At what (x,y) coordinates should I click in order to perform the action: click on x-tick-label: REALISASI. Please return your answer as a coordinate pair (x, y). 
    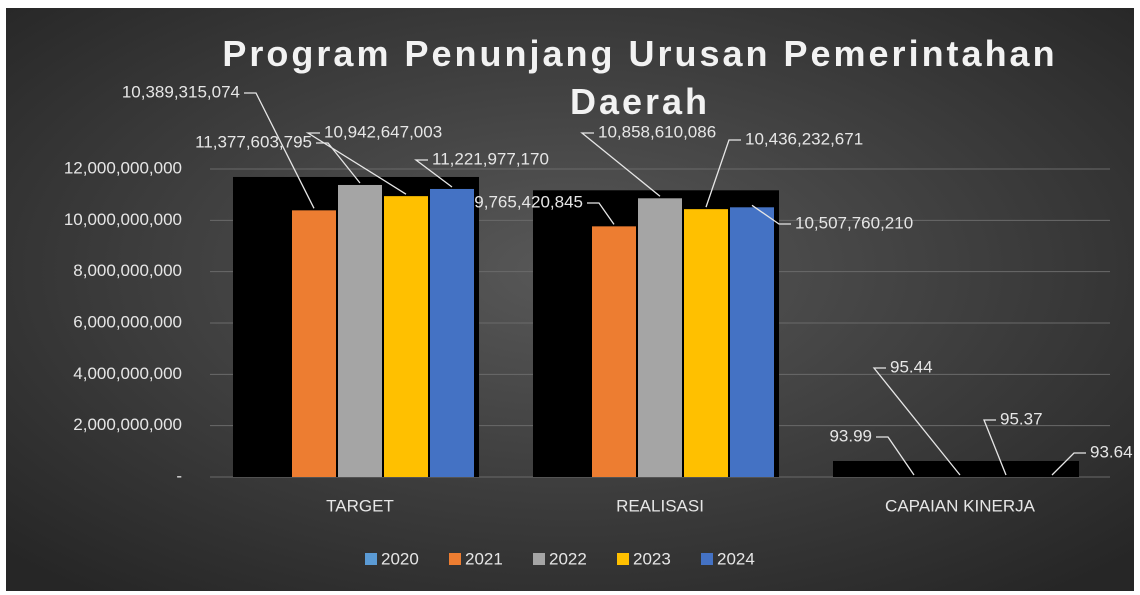
    Looking at the image, I should click on (660, 505).